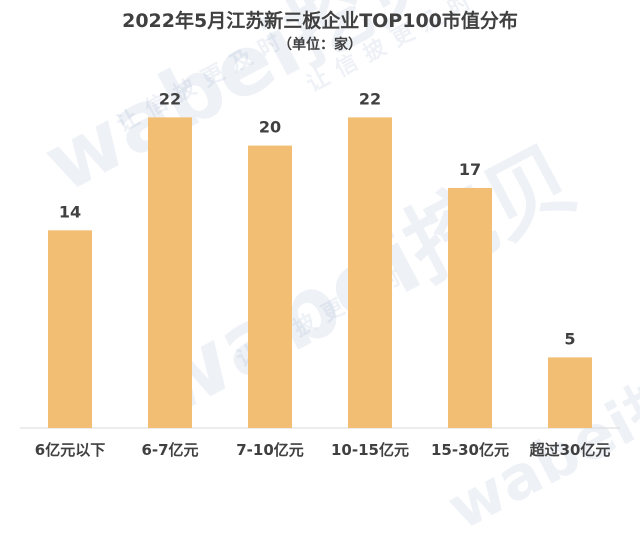  Describe the element at coordinates (70, 450) in the screenshot. I see `x-tick-label: 6亿元以下` at that location.